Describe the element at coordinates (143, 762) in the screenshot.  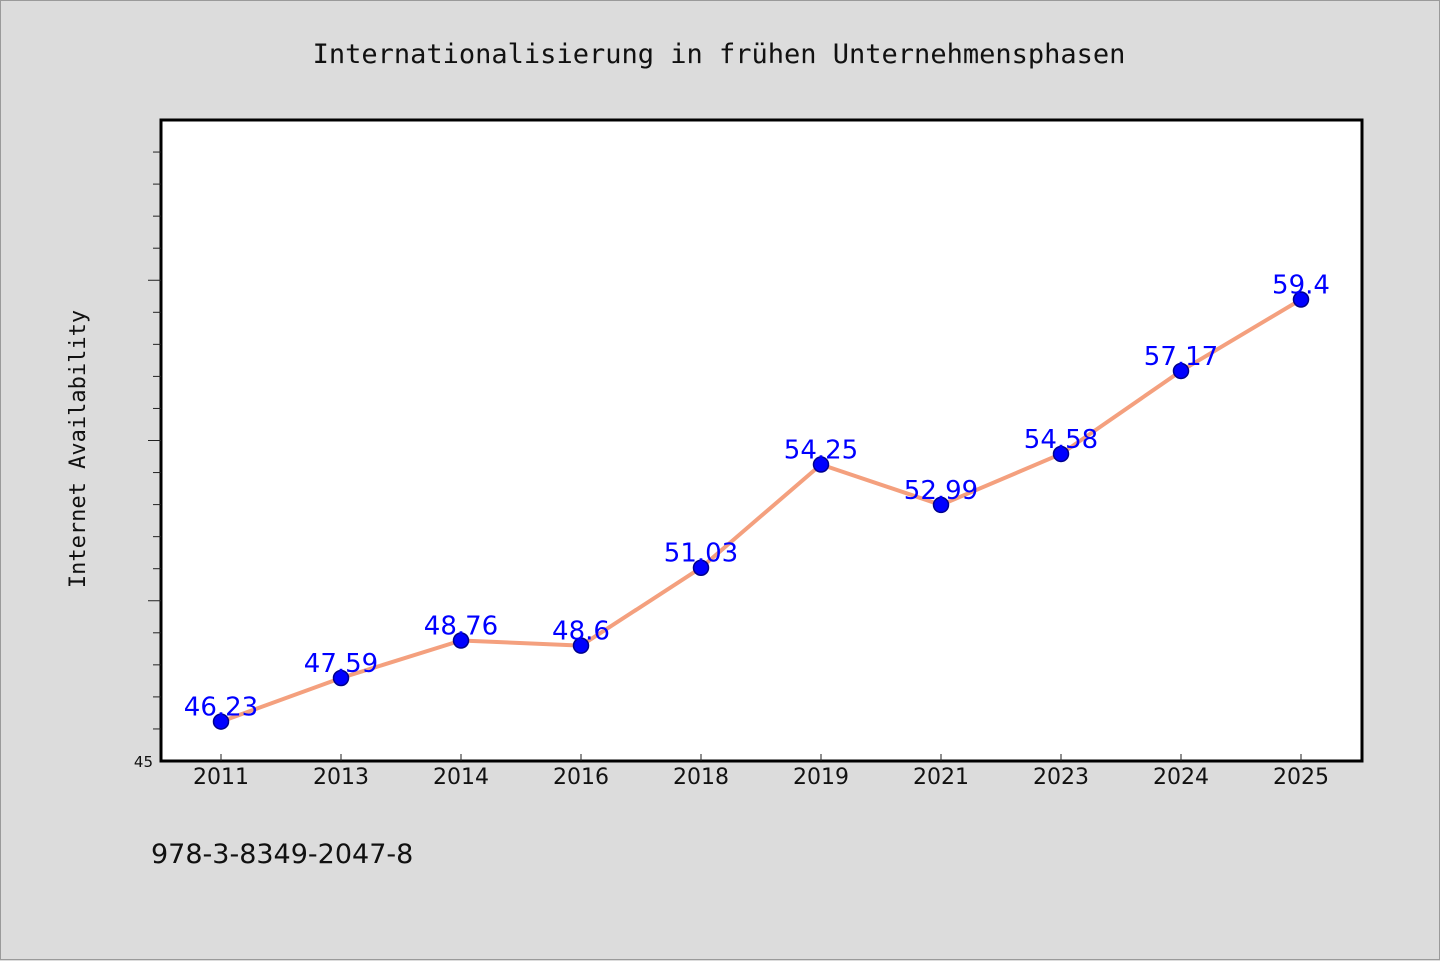
I see `y-tick-label: 45` at that location.